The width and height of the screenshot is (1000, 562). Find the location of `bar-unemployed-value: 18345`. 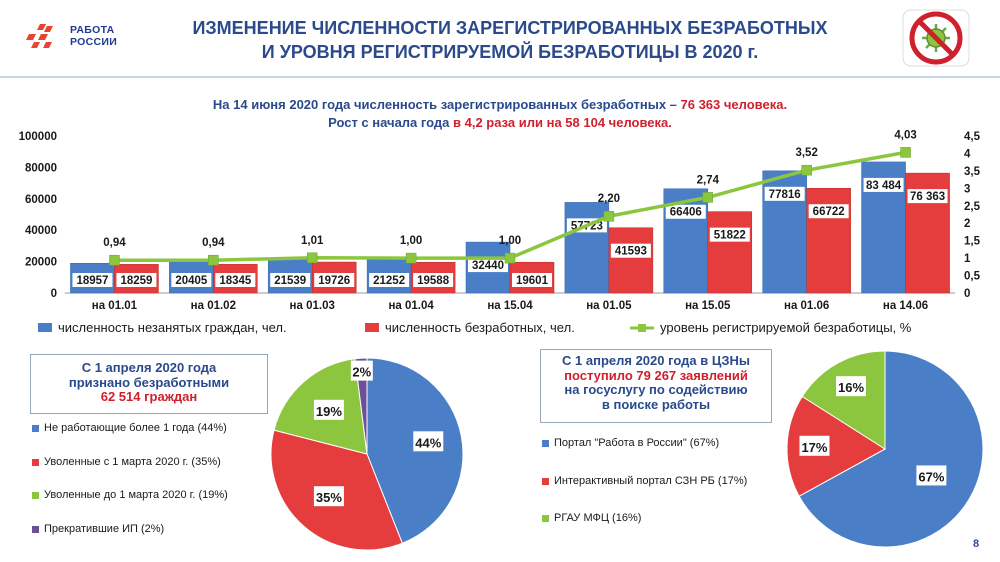

bar-unemployed-value: 18345 is located at coordinates (235, 281).